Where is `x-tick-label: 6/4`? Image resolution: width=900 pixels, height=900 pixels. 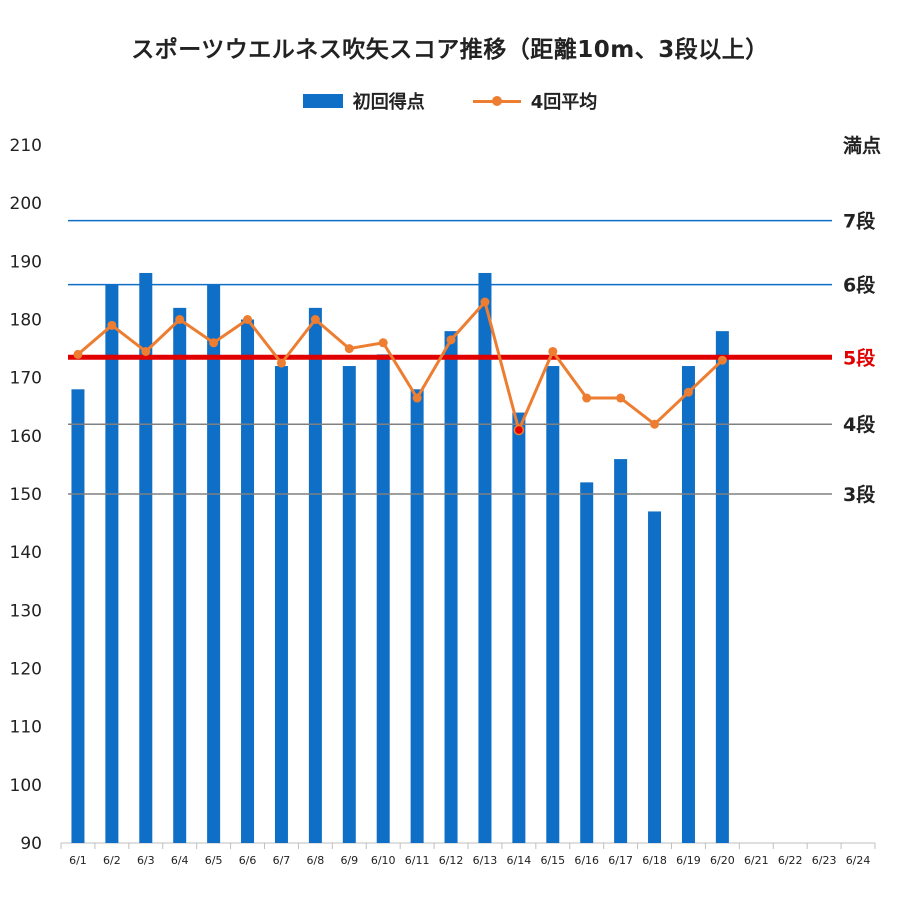 x-tick-label: 6/4 is located at coordinates (180, 860).